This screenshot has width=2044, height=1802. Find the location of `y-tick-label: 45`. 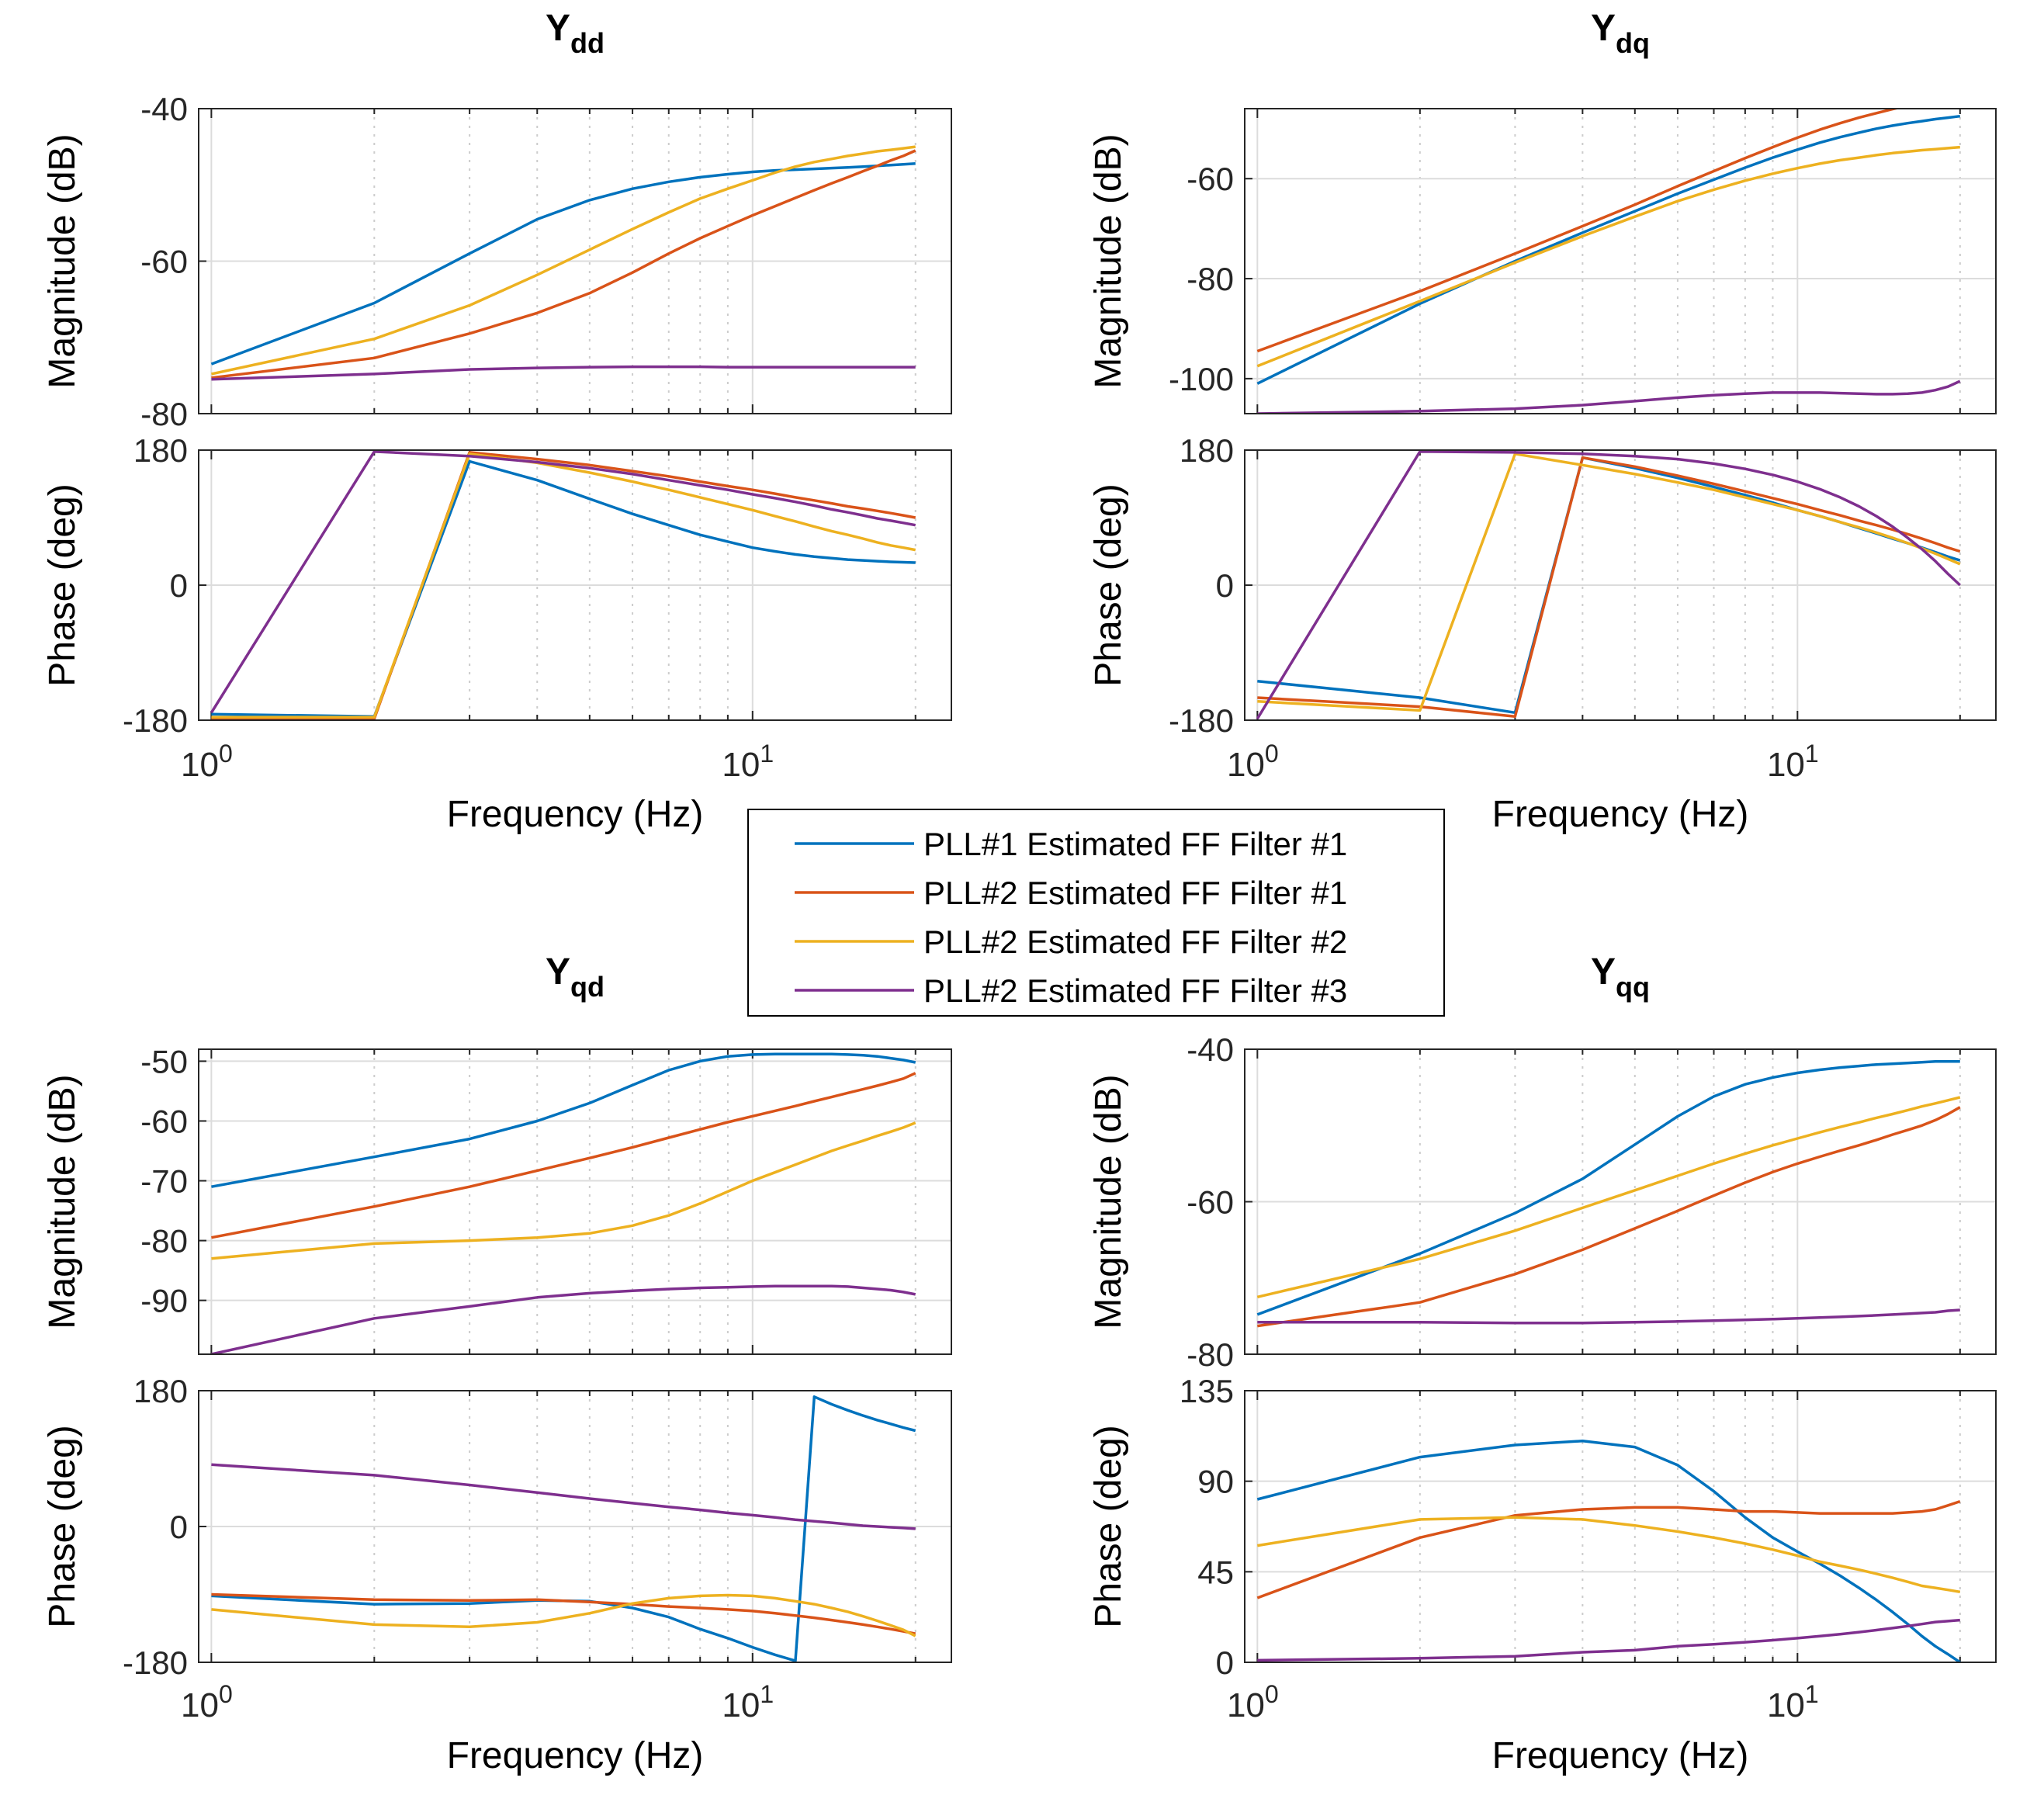

y-tick-label: 45 is located at coordinates (1215, 1572).